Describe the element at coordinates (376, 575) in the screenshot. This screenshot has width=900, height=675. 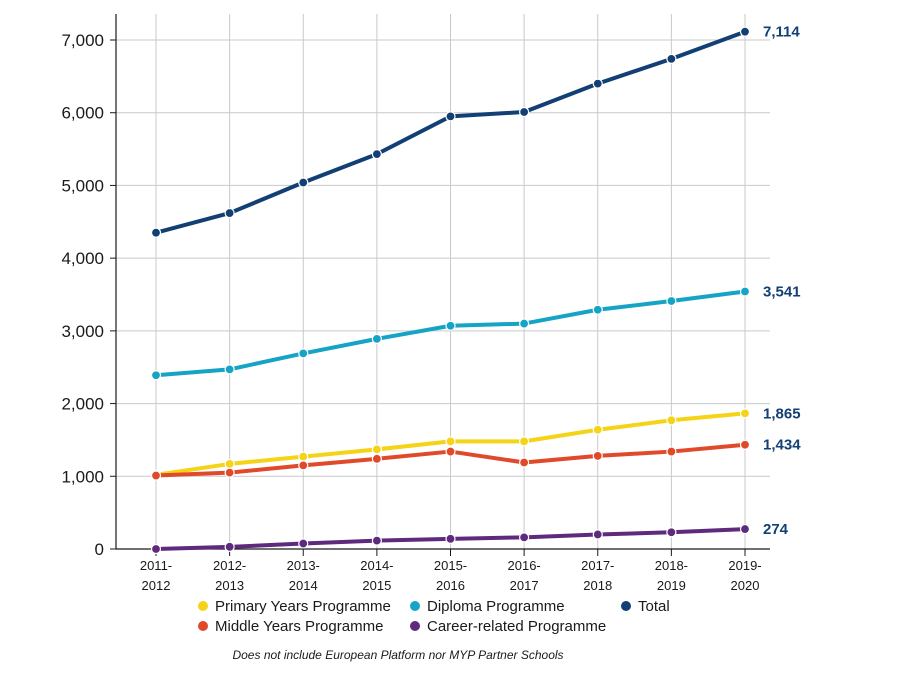
I see `x-tick-label: 2014-2015` at that location.